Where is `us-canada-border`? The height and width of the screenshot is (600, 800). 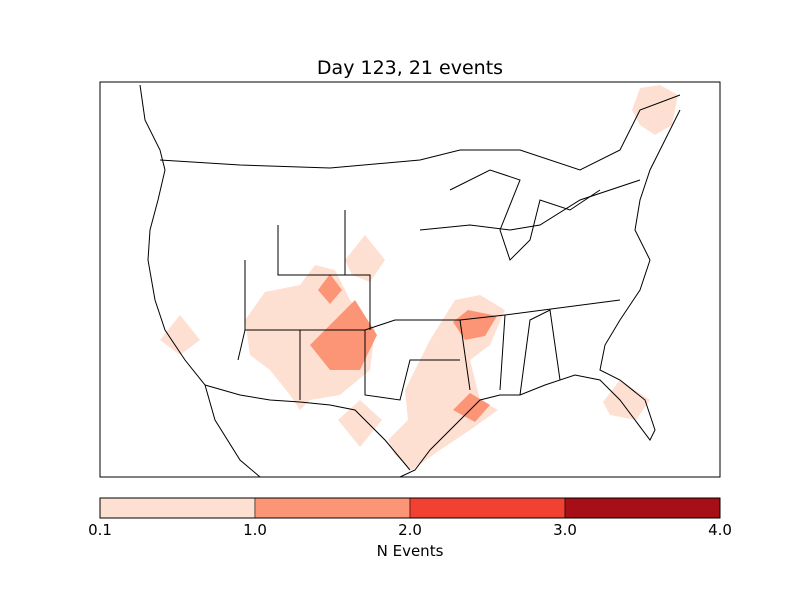
us-canada-border is located at coordinates (420, 132).